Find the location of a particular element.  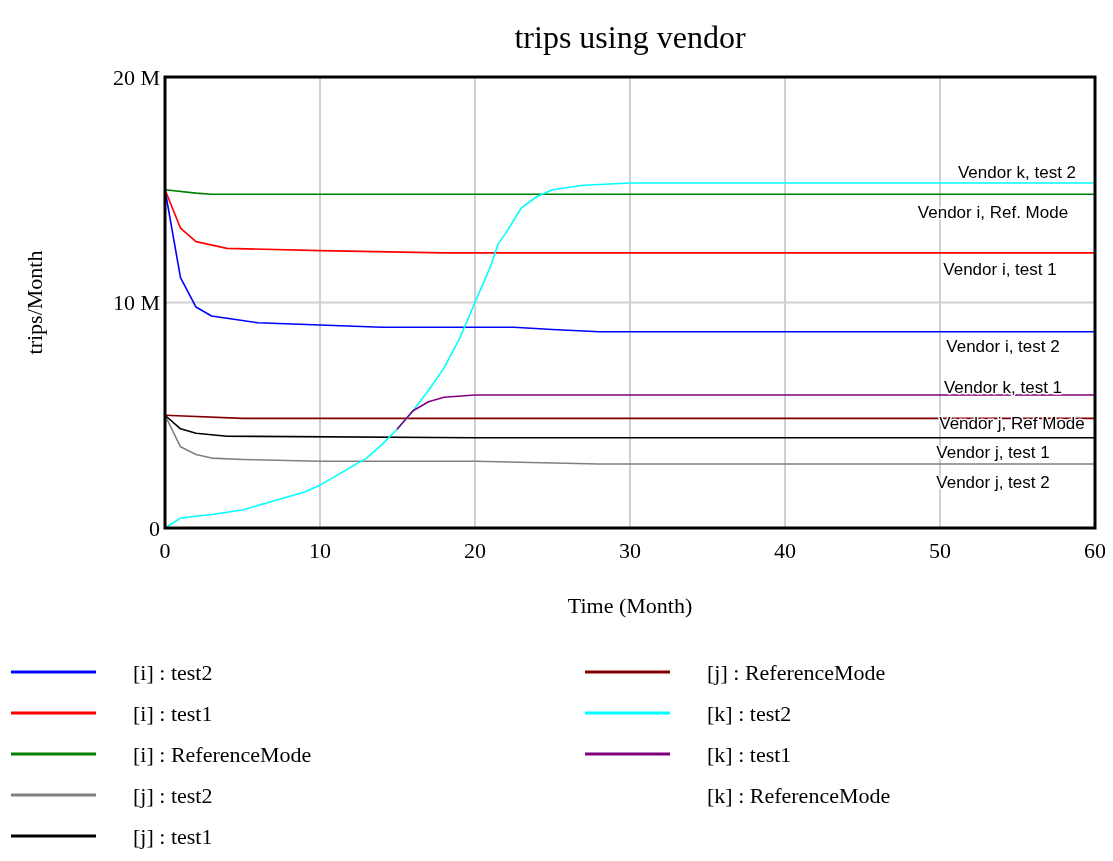

legend-label: [j] : ReferenceMode is located at coordinates (796, 672).